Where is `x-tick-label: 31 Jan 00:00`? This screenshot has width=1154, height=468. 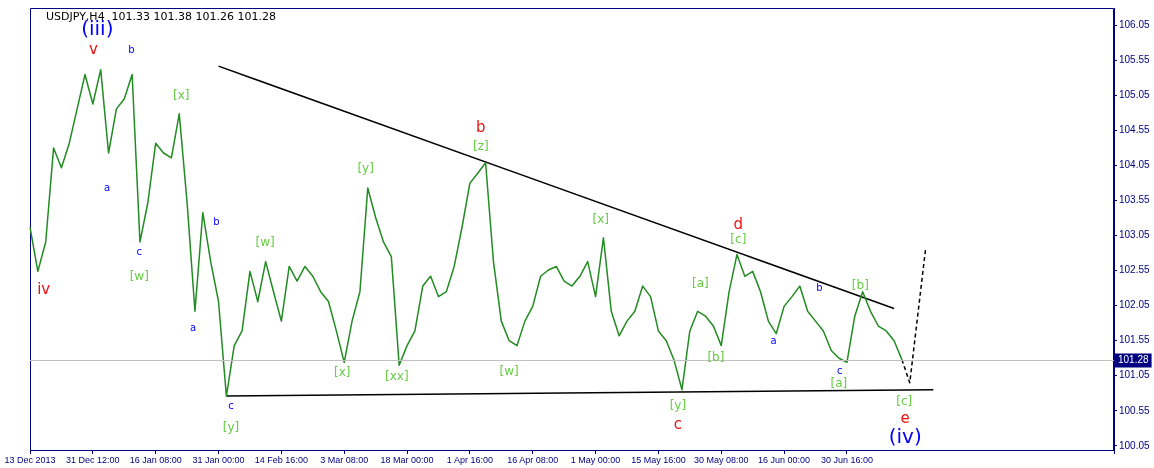
x-tick-label: 31 Jan 00:00 is located at coordinates (218, 459).